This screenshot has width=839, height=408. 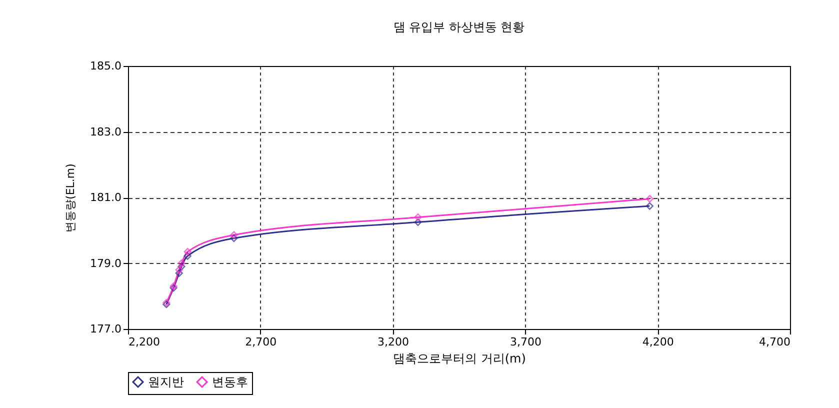 What do you see at coordinates (106, 329) in the screenshot?
I see `y-tick-label: 177.0` at bounding box center [106, 329].